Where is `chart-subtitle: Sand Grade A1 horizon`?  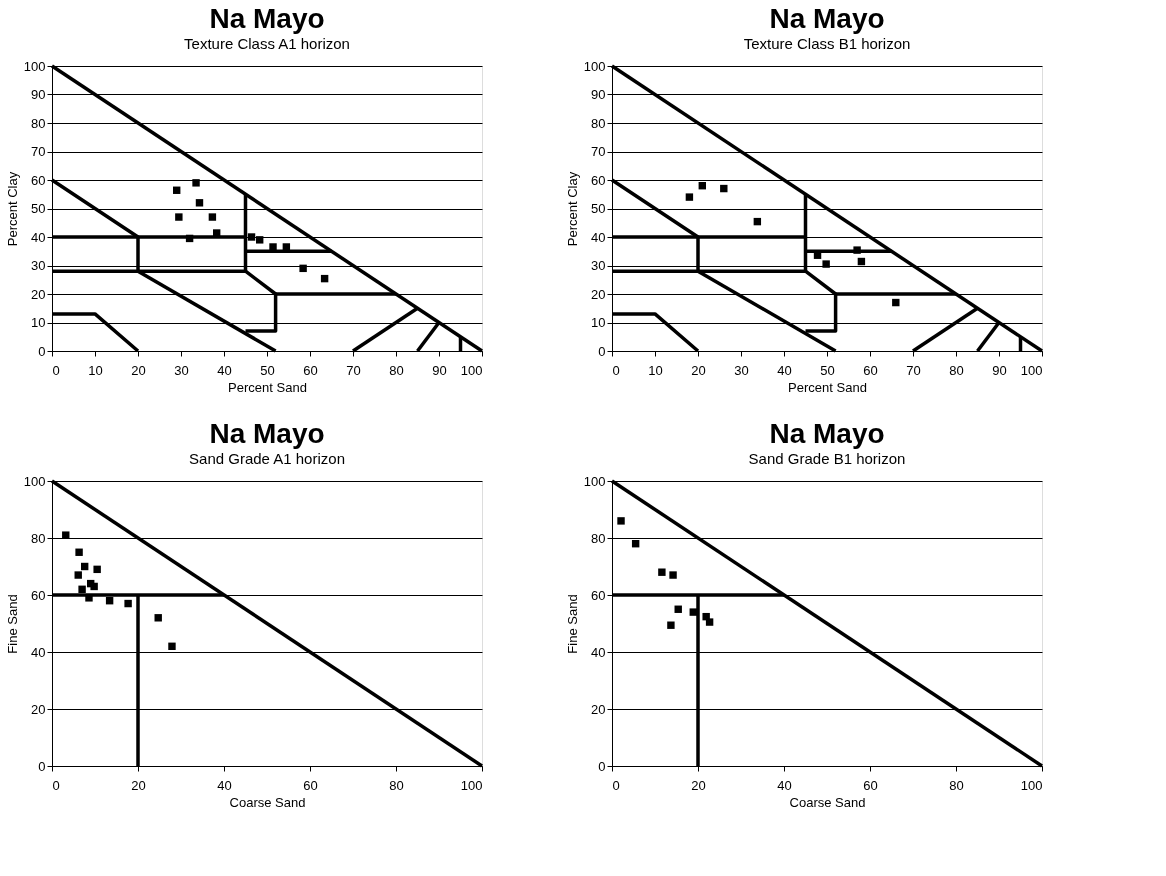 chart-subtitle: Sand Grade A1 horizon is located at coordinates (267, 458).